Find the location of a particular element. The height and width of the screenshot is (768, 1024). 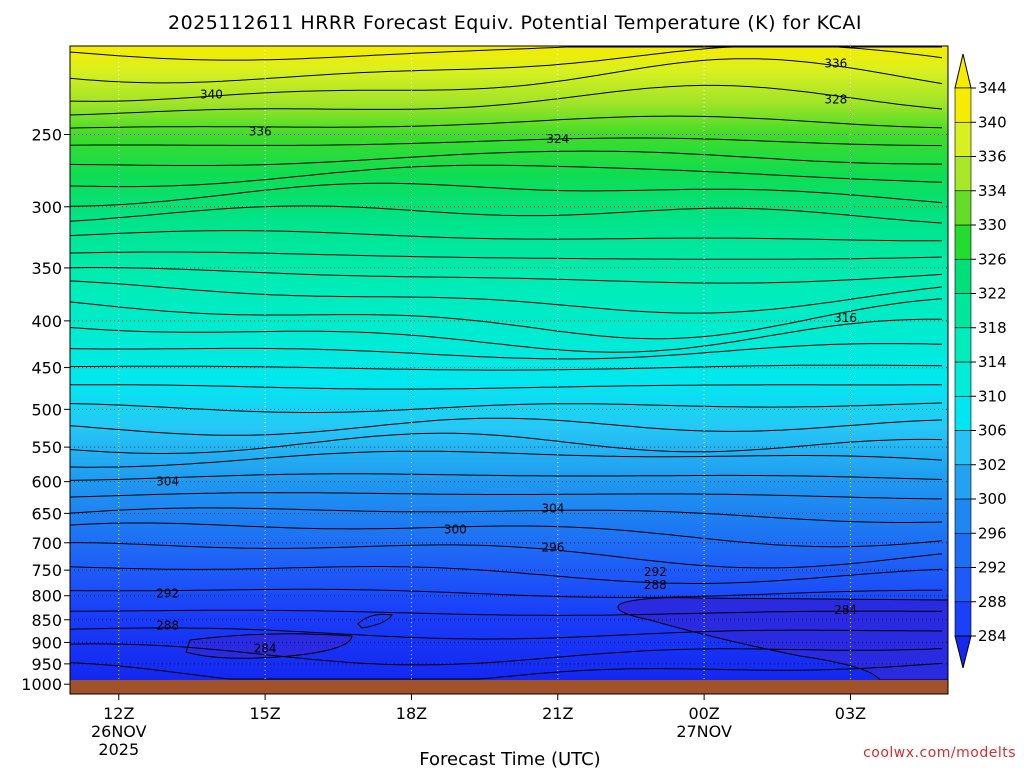

colorbar-tick-label: 284 is located at coordinates (992, 636).